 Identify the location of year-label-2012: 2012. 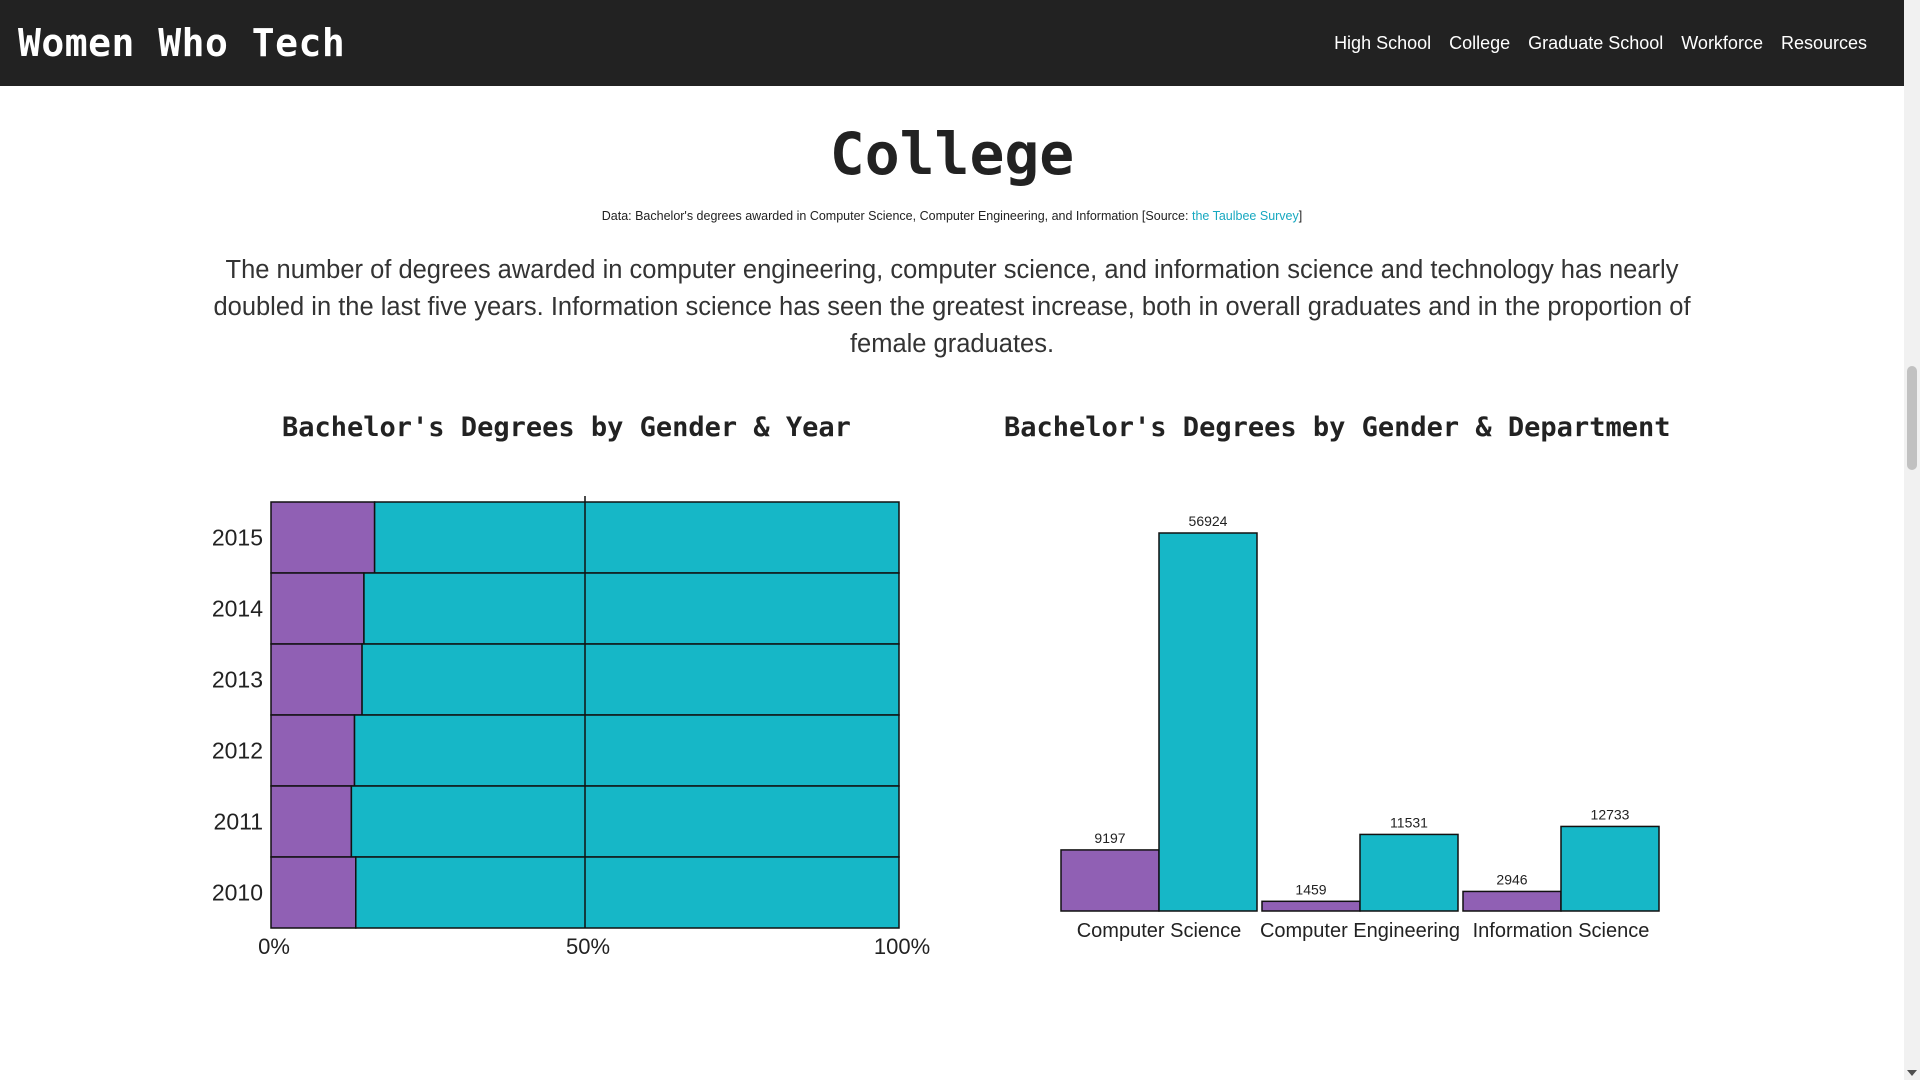
(237, 751).